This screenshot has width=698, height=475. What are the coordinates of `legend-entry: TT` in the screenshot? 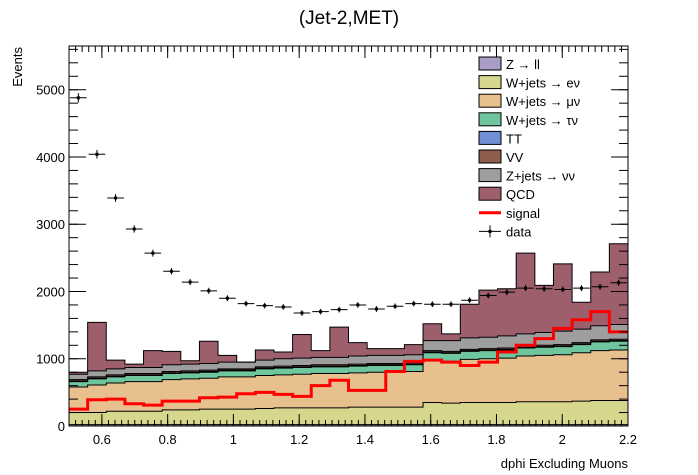 It's located at (500, 138).